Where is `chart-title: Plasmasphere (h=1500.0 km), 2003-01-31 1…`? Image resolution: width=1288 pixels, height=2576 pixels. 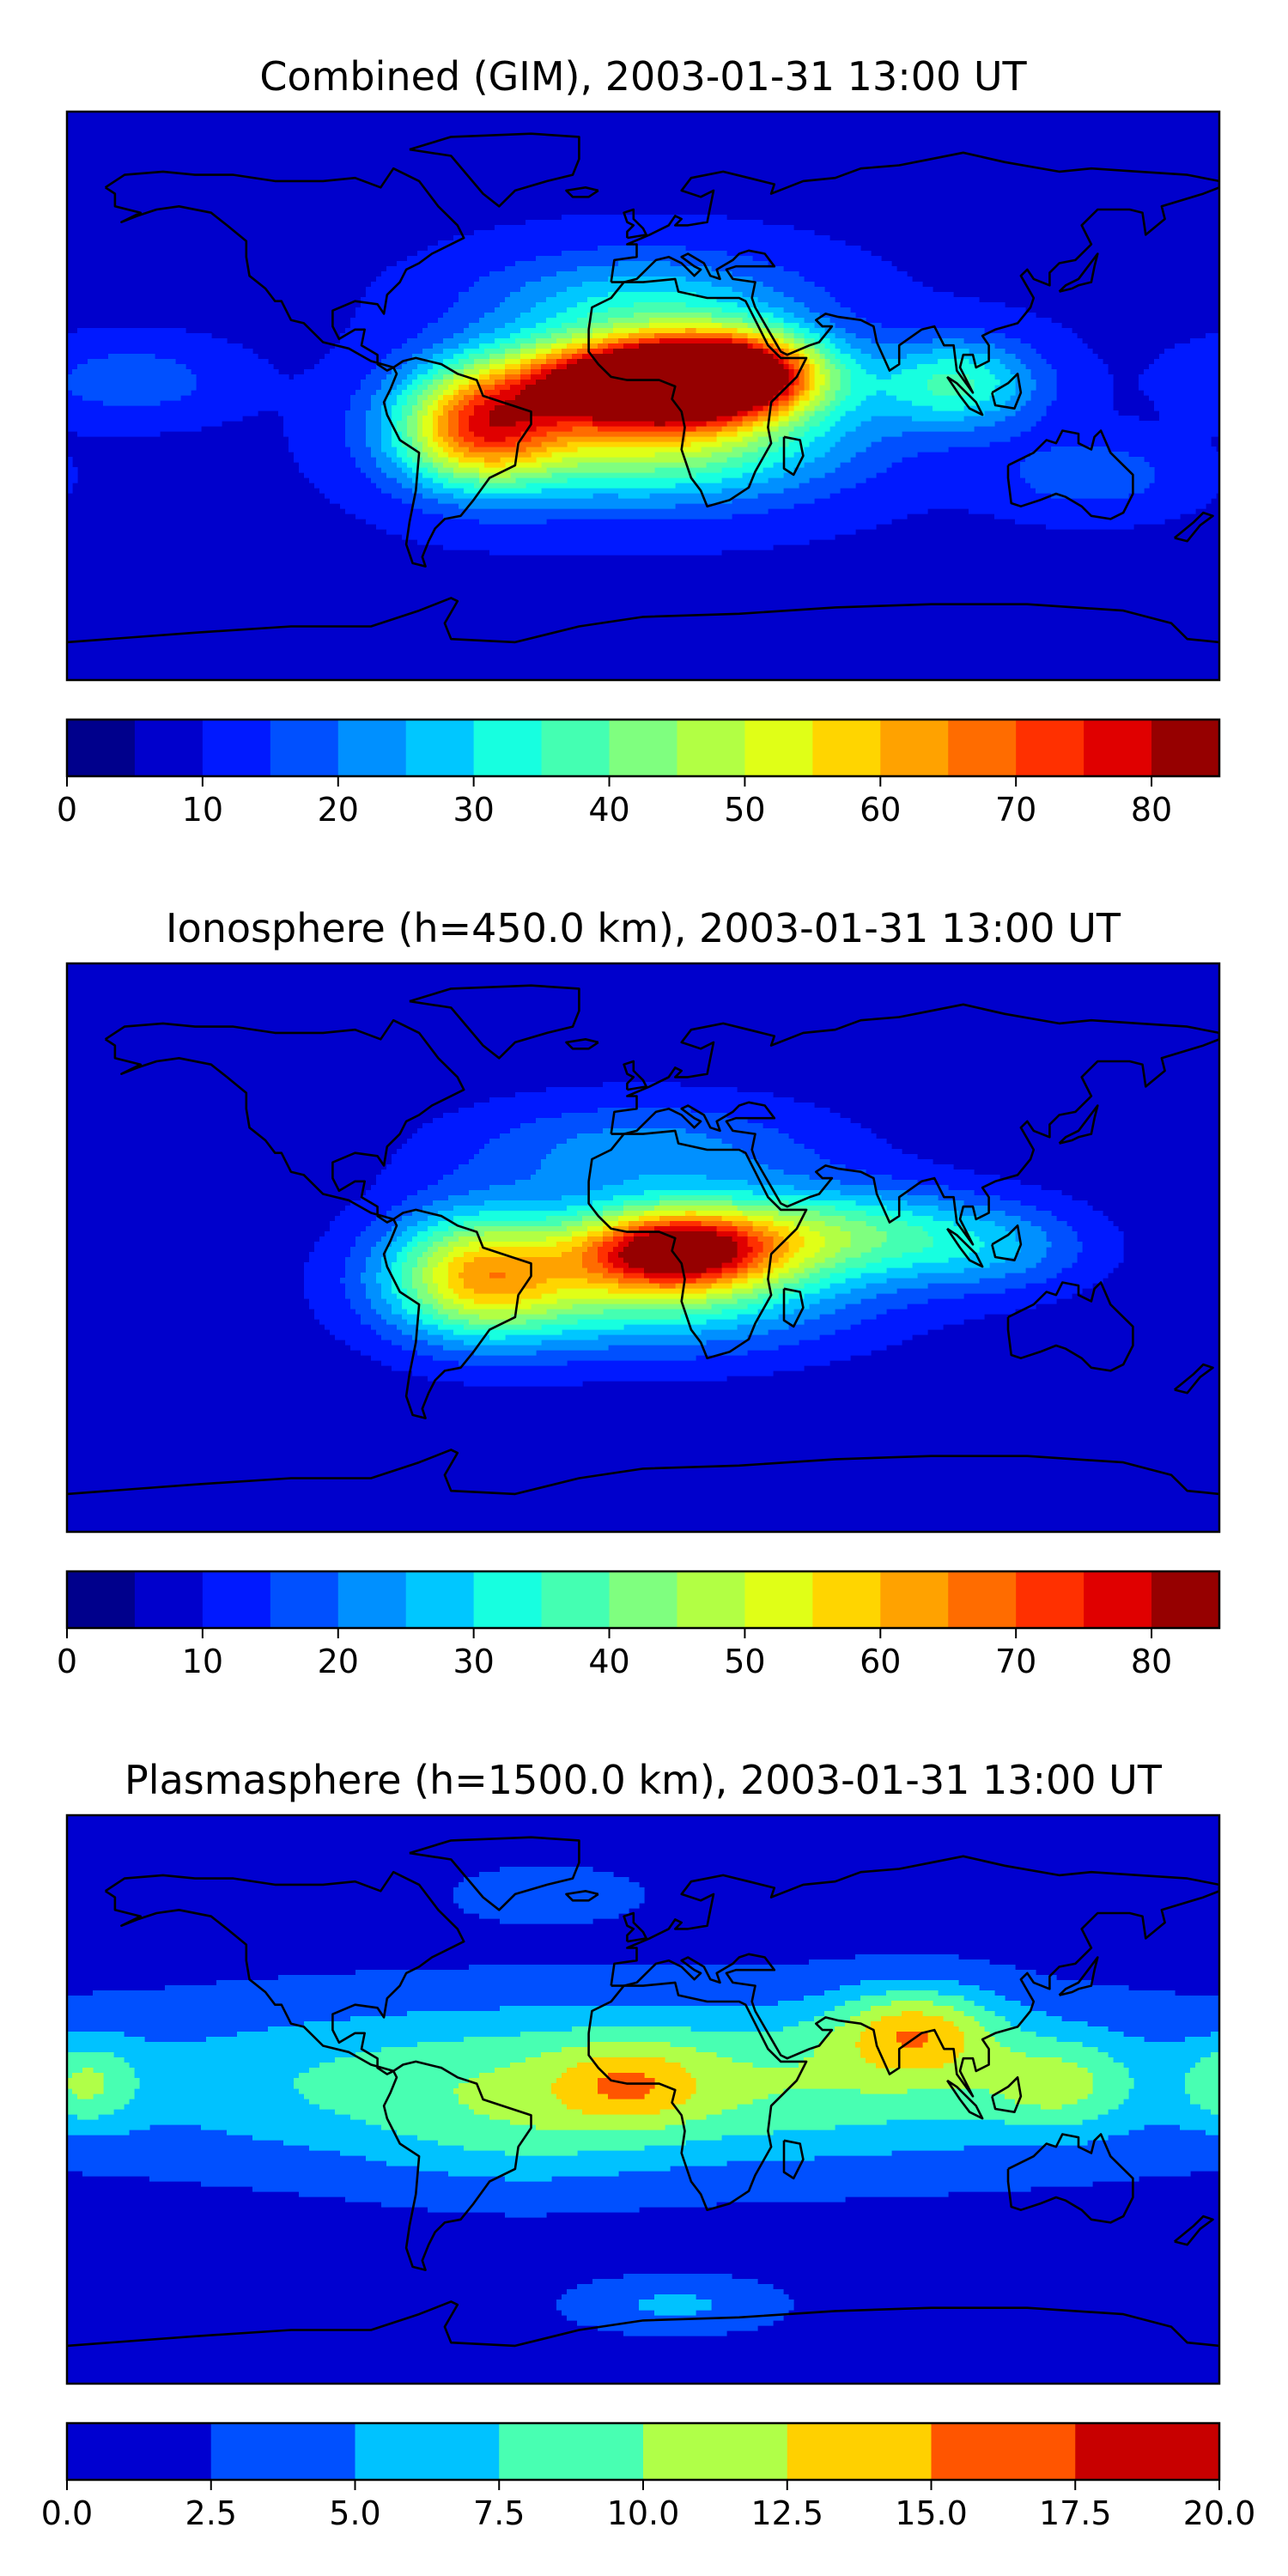
chart-title: Plasmasphere (h=1500.0 km), 2003-01-31 1… is located at coordinates (644, 1780).